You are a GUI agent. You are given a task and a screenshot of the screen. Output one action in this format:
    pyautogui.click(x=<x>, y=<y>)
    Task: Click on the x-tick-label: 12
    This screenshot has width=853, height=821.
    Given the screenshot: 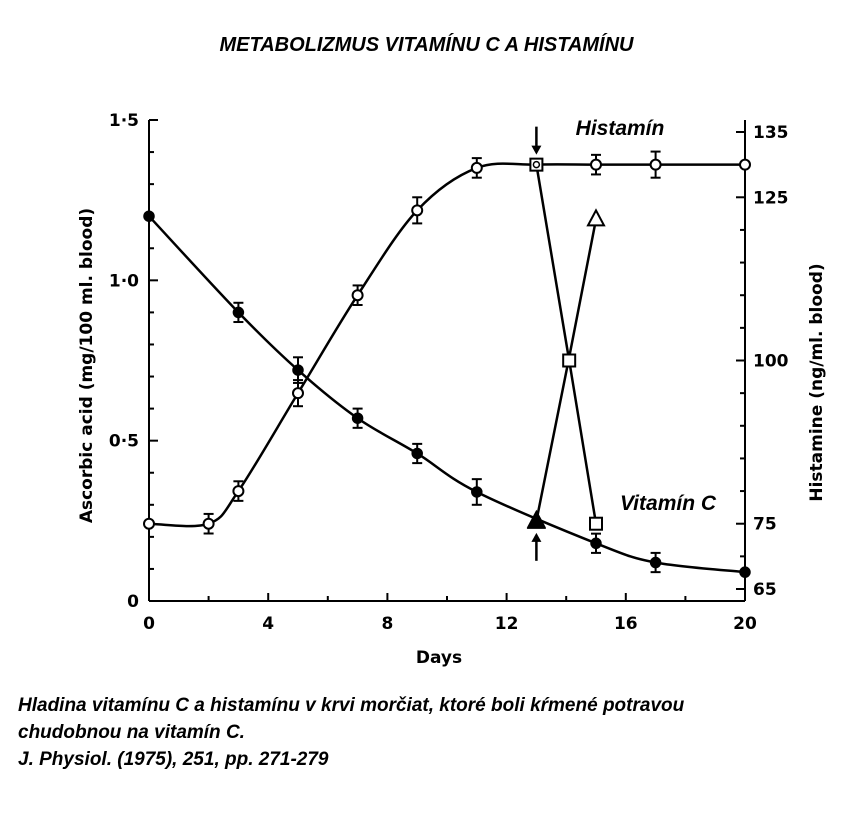 What is the action you would take?
    pyautogui.click(x=507, y=624)
    